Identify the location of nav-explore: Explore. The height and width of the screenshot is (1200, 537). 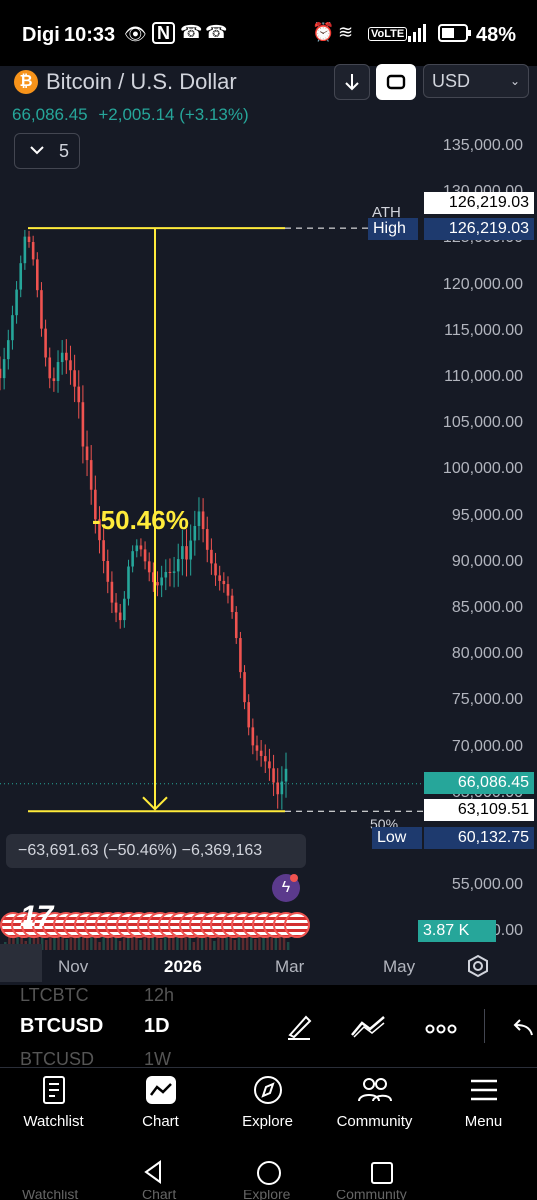
(267, 1102).